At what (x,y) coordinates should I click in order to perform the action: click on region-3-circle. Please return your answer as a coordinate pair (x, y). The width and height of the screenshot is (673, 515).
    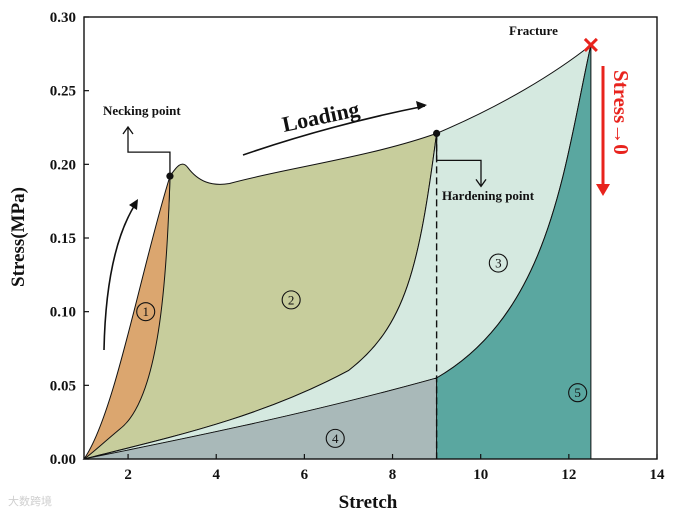
    Looking at the image, I should click on (498, 263).